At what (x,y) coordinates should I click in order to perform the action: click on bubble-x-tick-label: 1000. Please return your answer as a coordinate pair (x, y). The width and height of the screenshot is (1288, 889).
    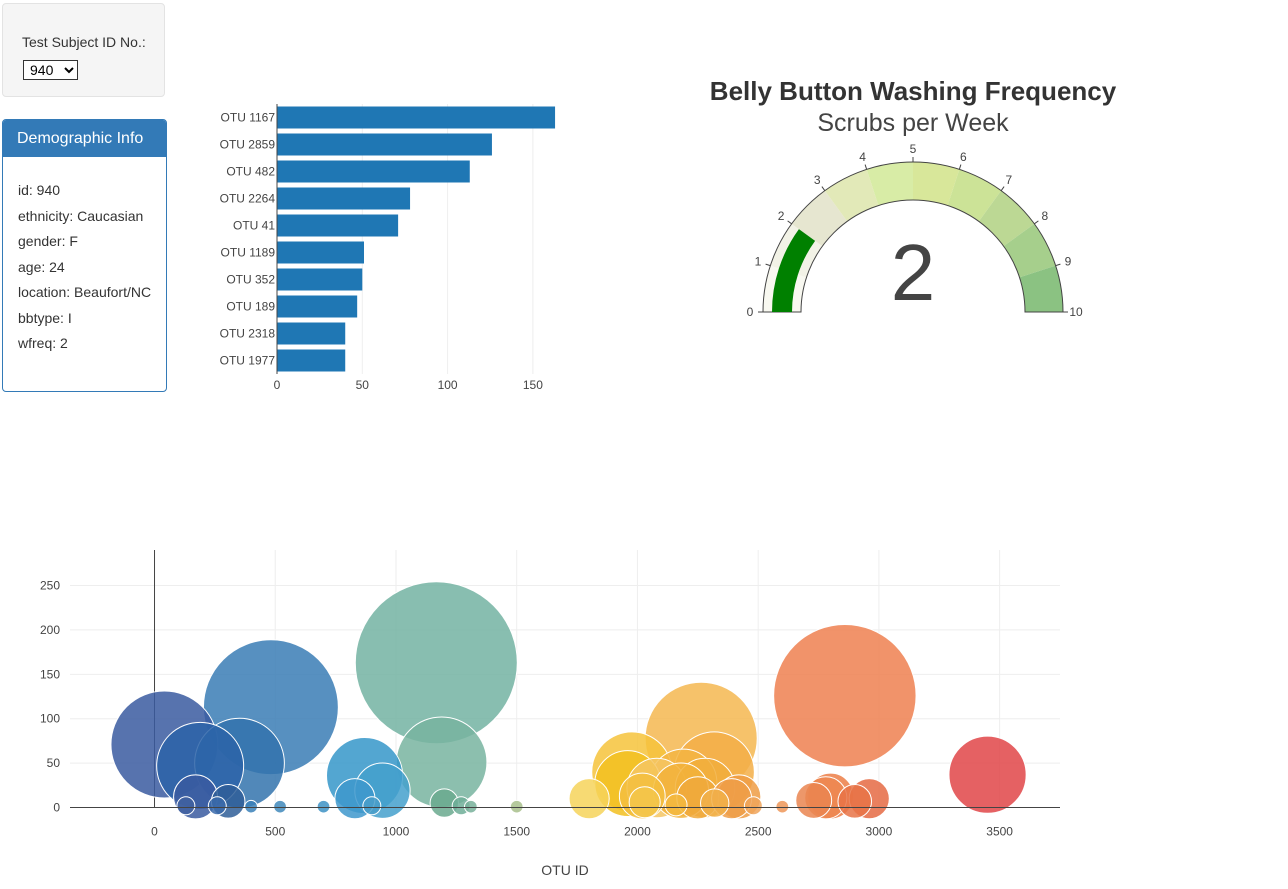
    Looking at the image, I should click on (396, 832).